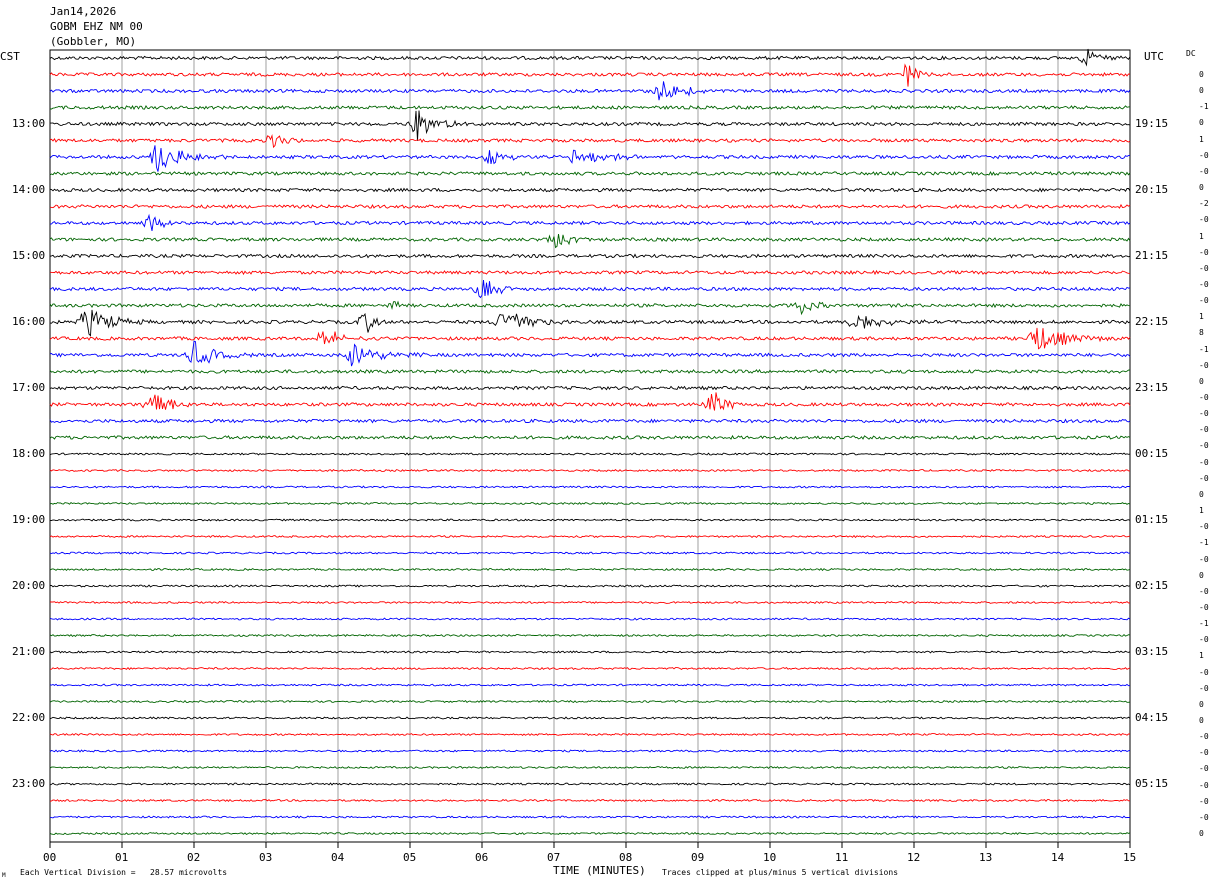 This screenshot has width=1210, height=886. Describe the element at coordinates (29, 321) in the screenshot. I see `left-hour-label: 16:00` at that location.